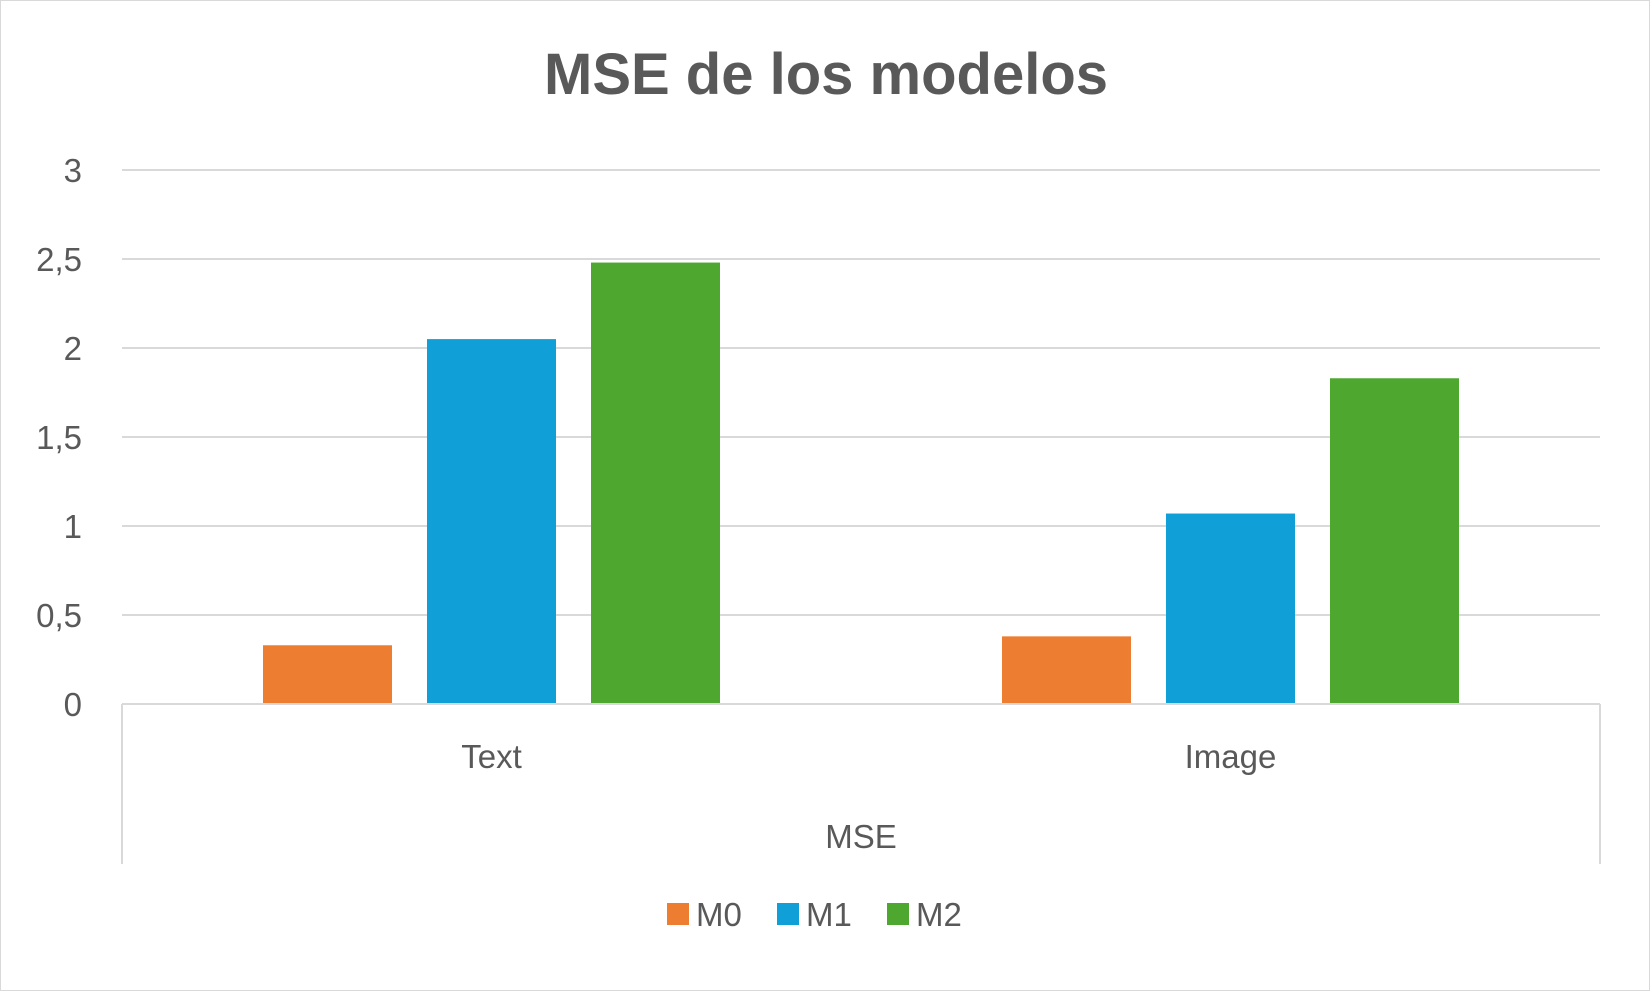 The width and height of the screenshot is (1652, 993). I want to click on x-category-label: Image, so click(1231, 756).